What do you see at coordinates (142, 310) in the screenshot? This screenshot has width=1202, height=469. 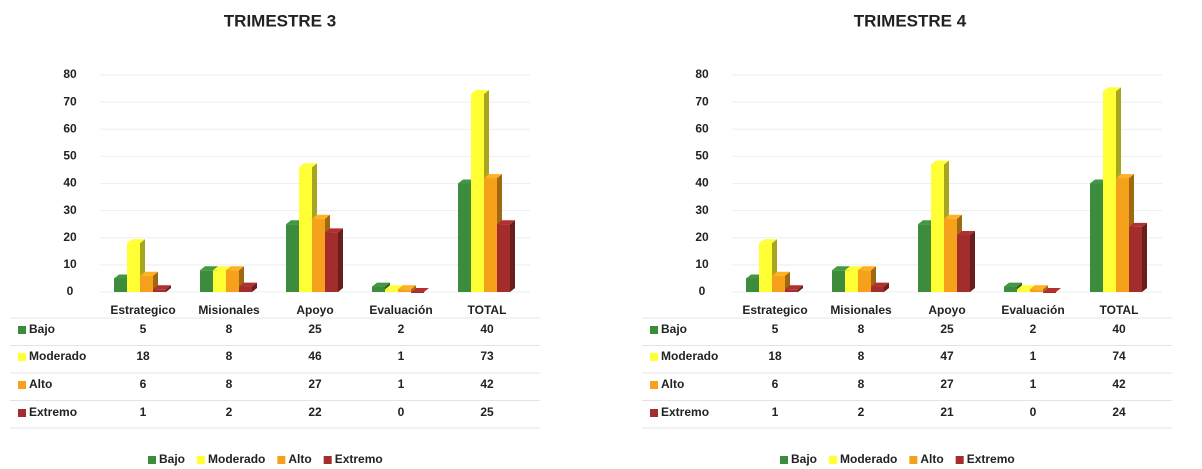 I see `x-tick-label: Estrategico` at bounding box center [142, 310].